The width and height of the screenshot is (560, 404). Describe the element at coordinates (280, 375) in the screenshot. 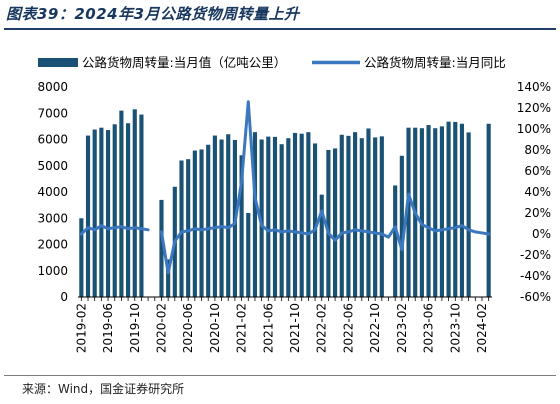

I see `footer-rule` at that location.